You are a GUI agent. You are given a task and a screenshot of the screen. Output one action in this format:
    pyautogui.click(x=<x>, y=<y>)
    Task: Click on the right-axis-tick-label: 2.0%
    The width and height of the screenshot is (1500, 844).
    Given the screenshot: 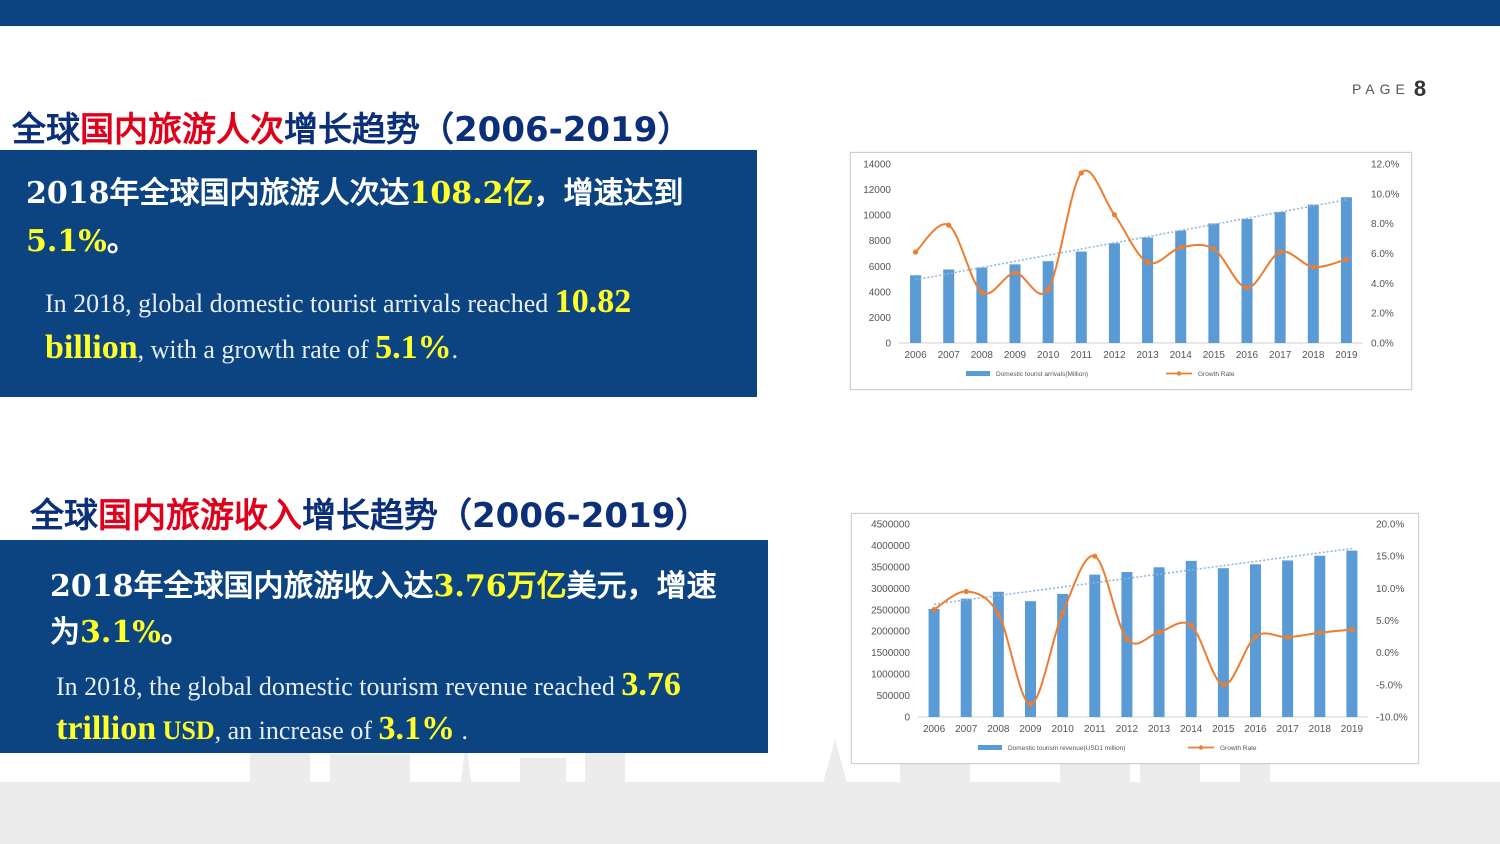 What is the action you would take?
    pyautogui.click(x=1382, y=314)
    